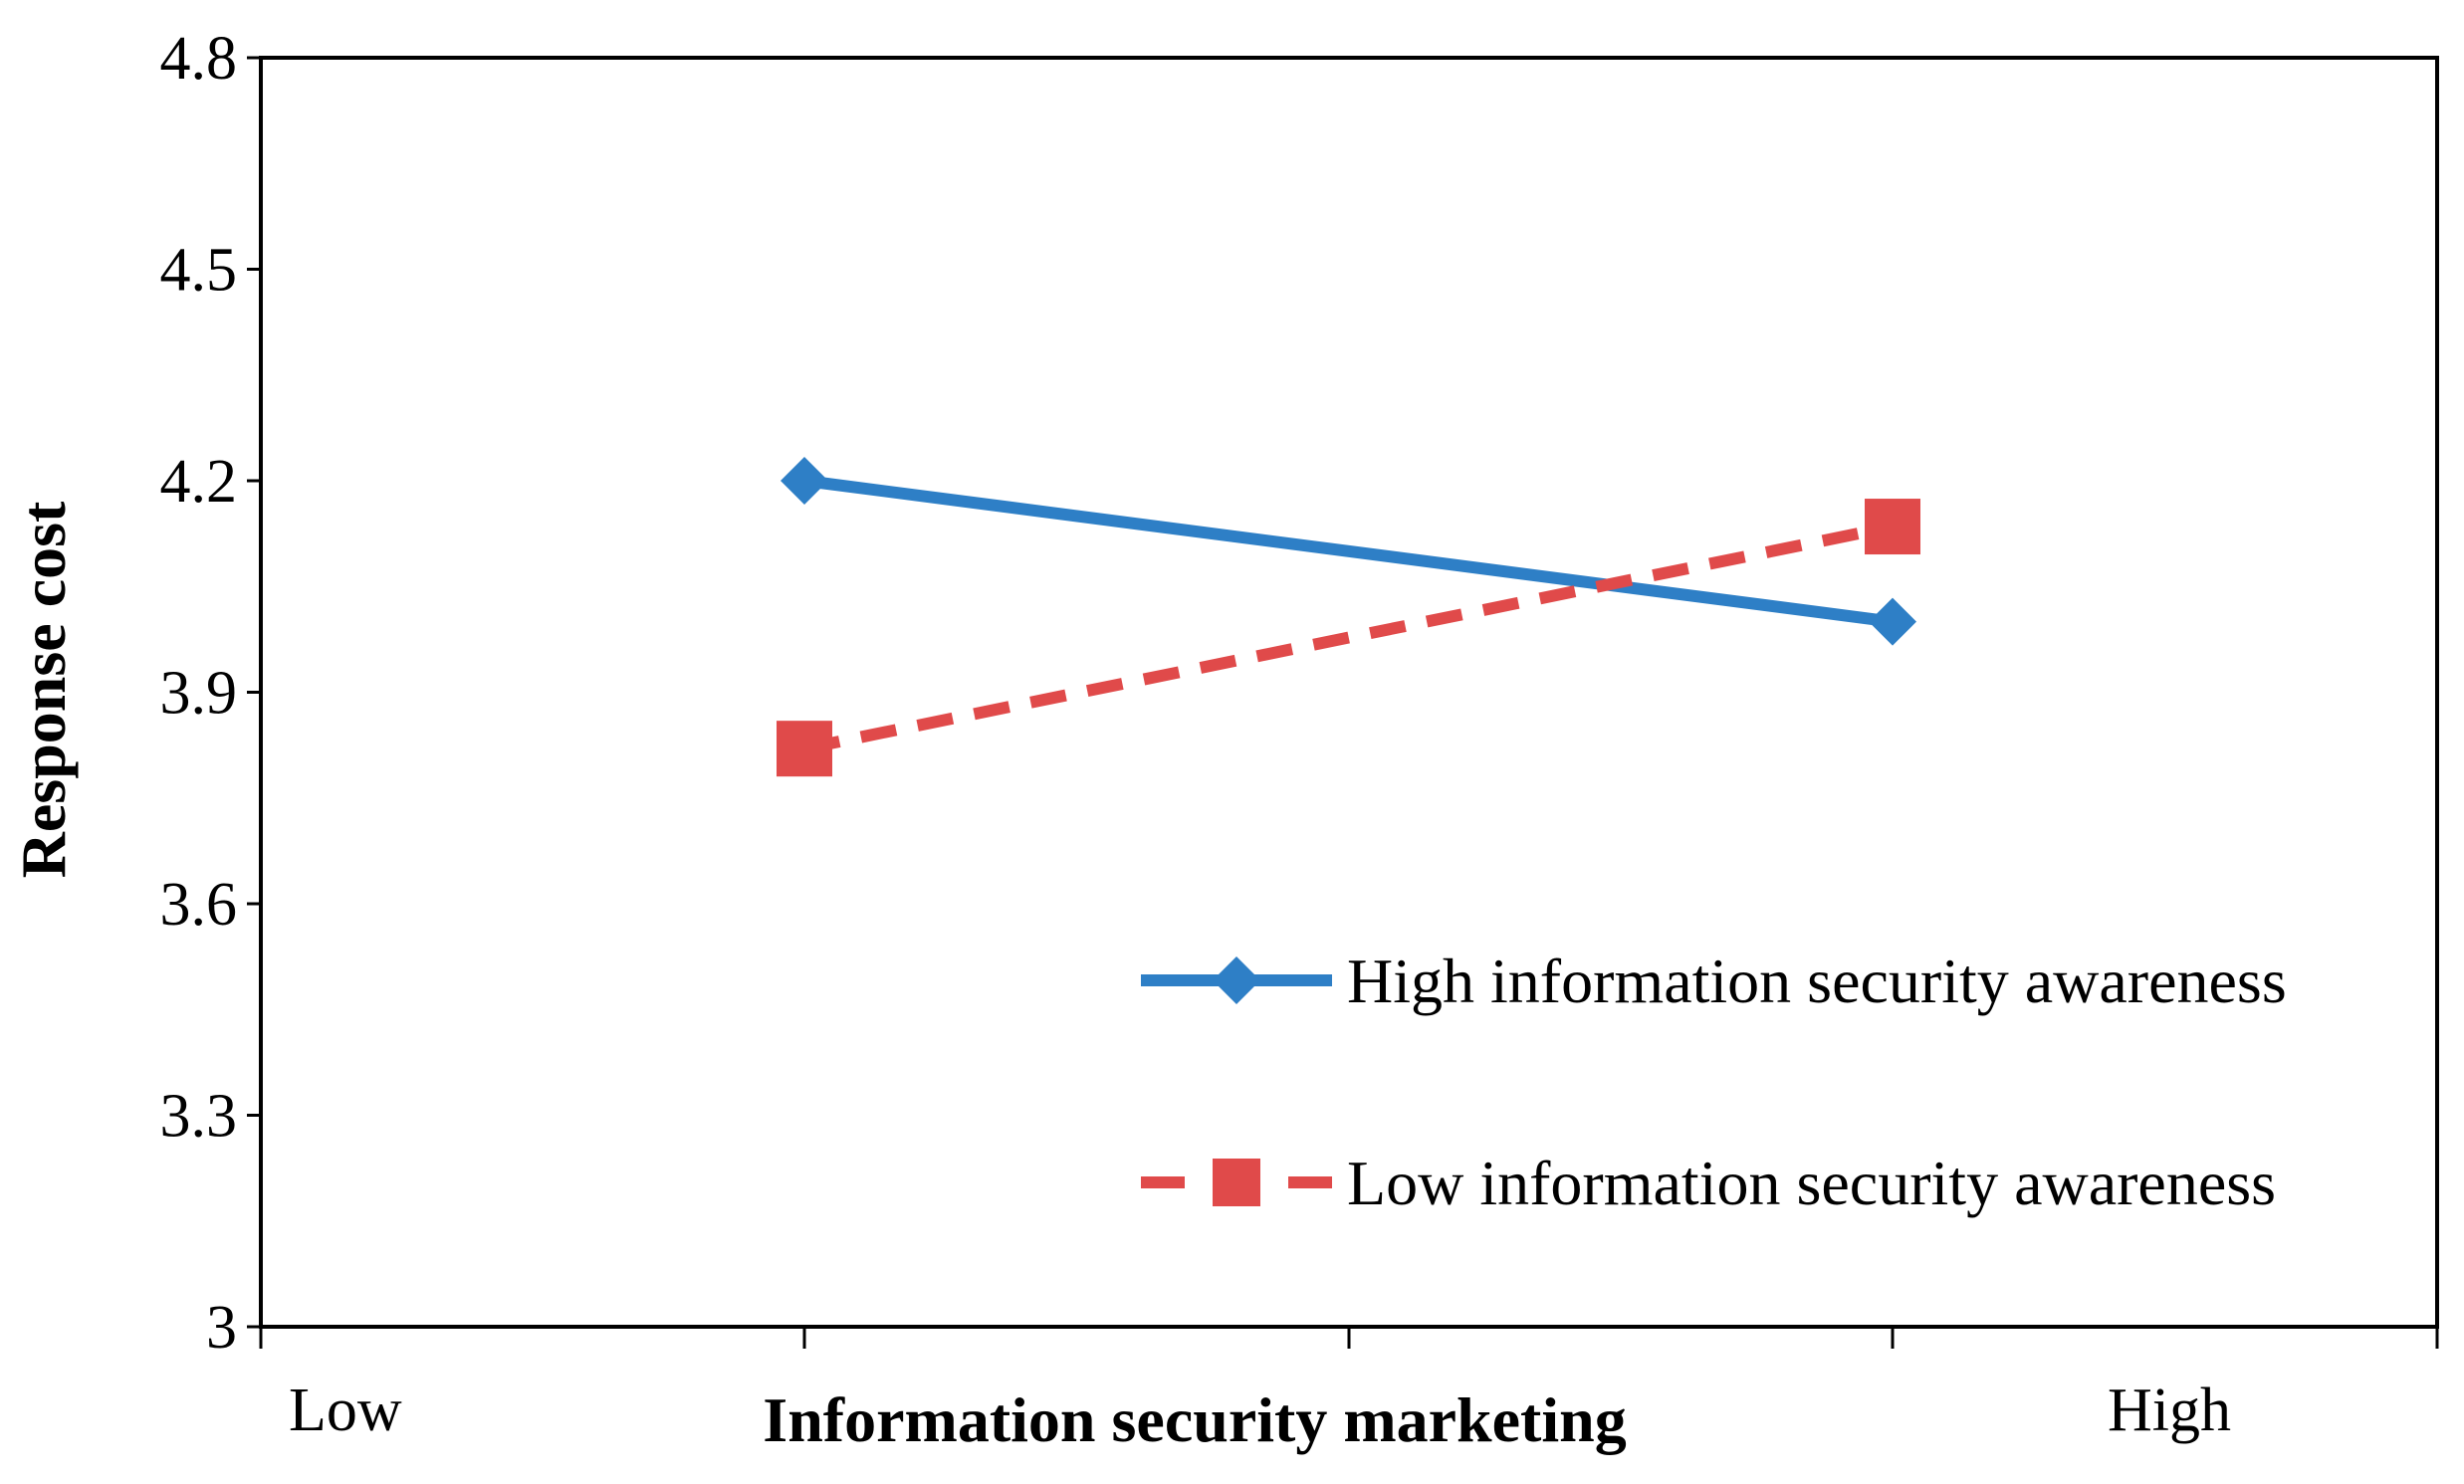 The width and height of the screenshot is (2464, 1484). I want to click on y-axis-title: Response cost, so click(43, 689).